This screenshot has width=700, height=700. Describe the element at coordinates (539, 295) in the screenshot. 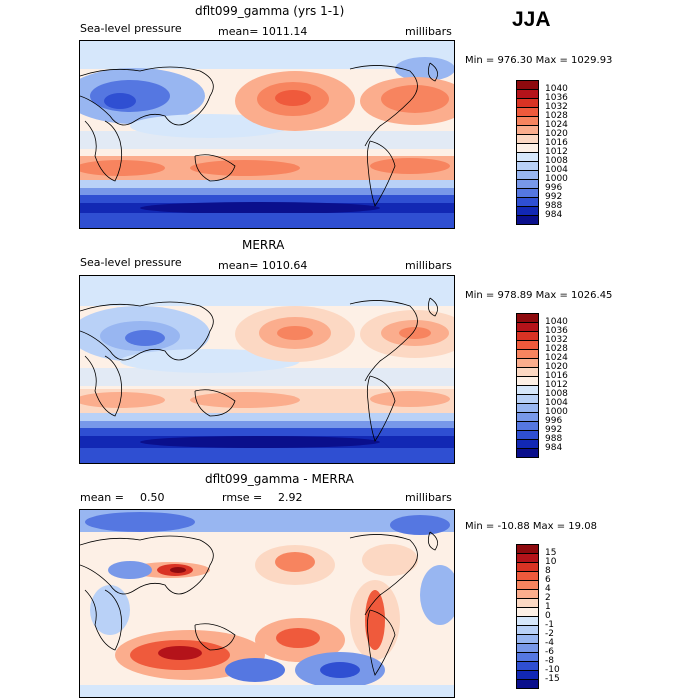

I see `panel2-minmax: Min = 978.89 Max = 1026.45` at that location.